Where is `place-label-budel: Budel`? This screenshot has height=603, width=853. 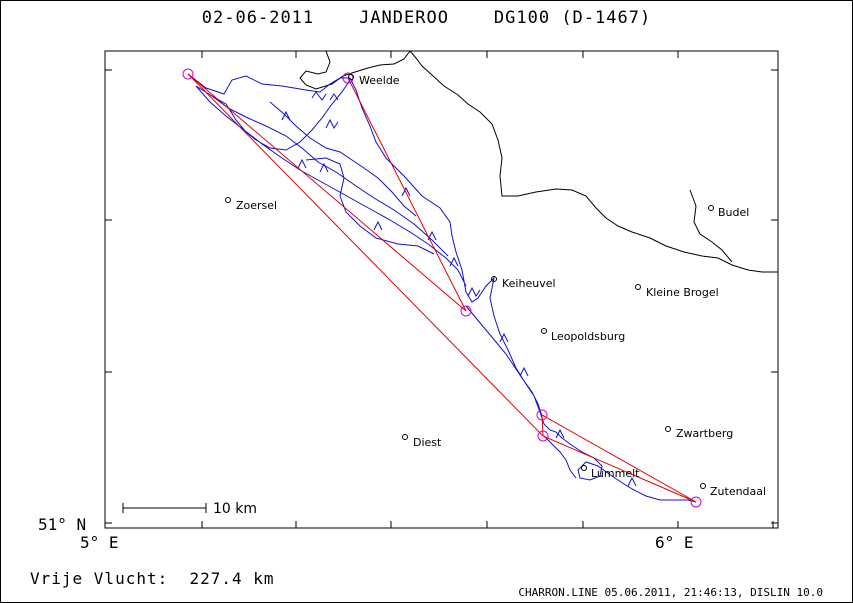 place-label-budel: Budel is located at coordinates (733, 212).